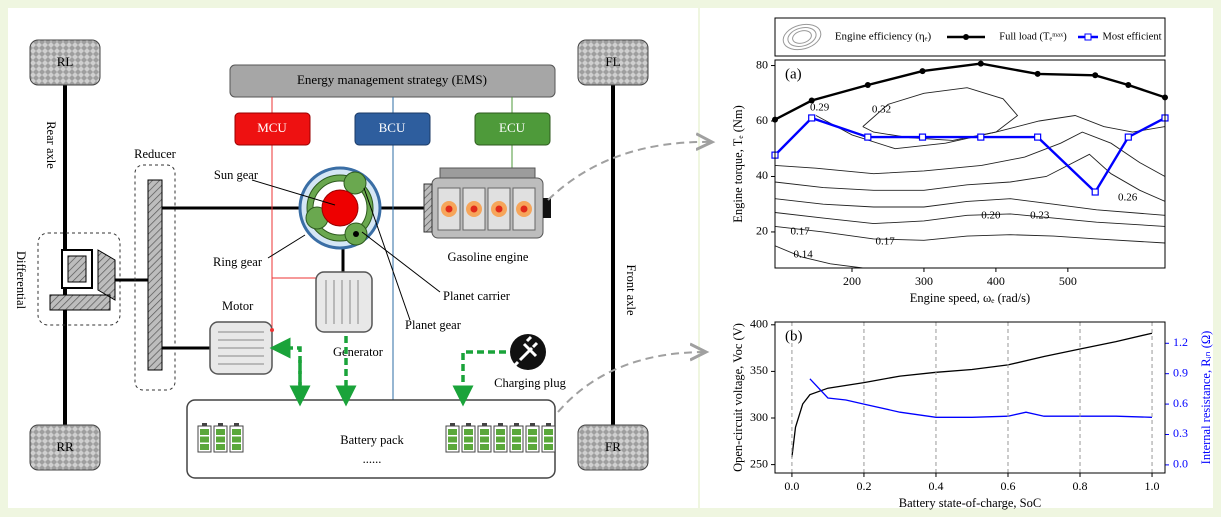 This screenshot has width=1221, height=517. Describe the element at coordinates (392, 79) in the screenshot. I see `ems-label: Energy management strategy (EMS)` at that location.